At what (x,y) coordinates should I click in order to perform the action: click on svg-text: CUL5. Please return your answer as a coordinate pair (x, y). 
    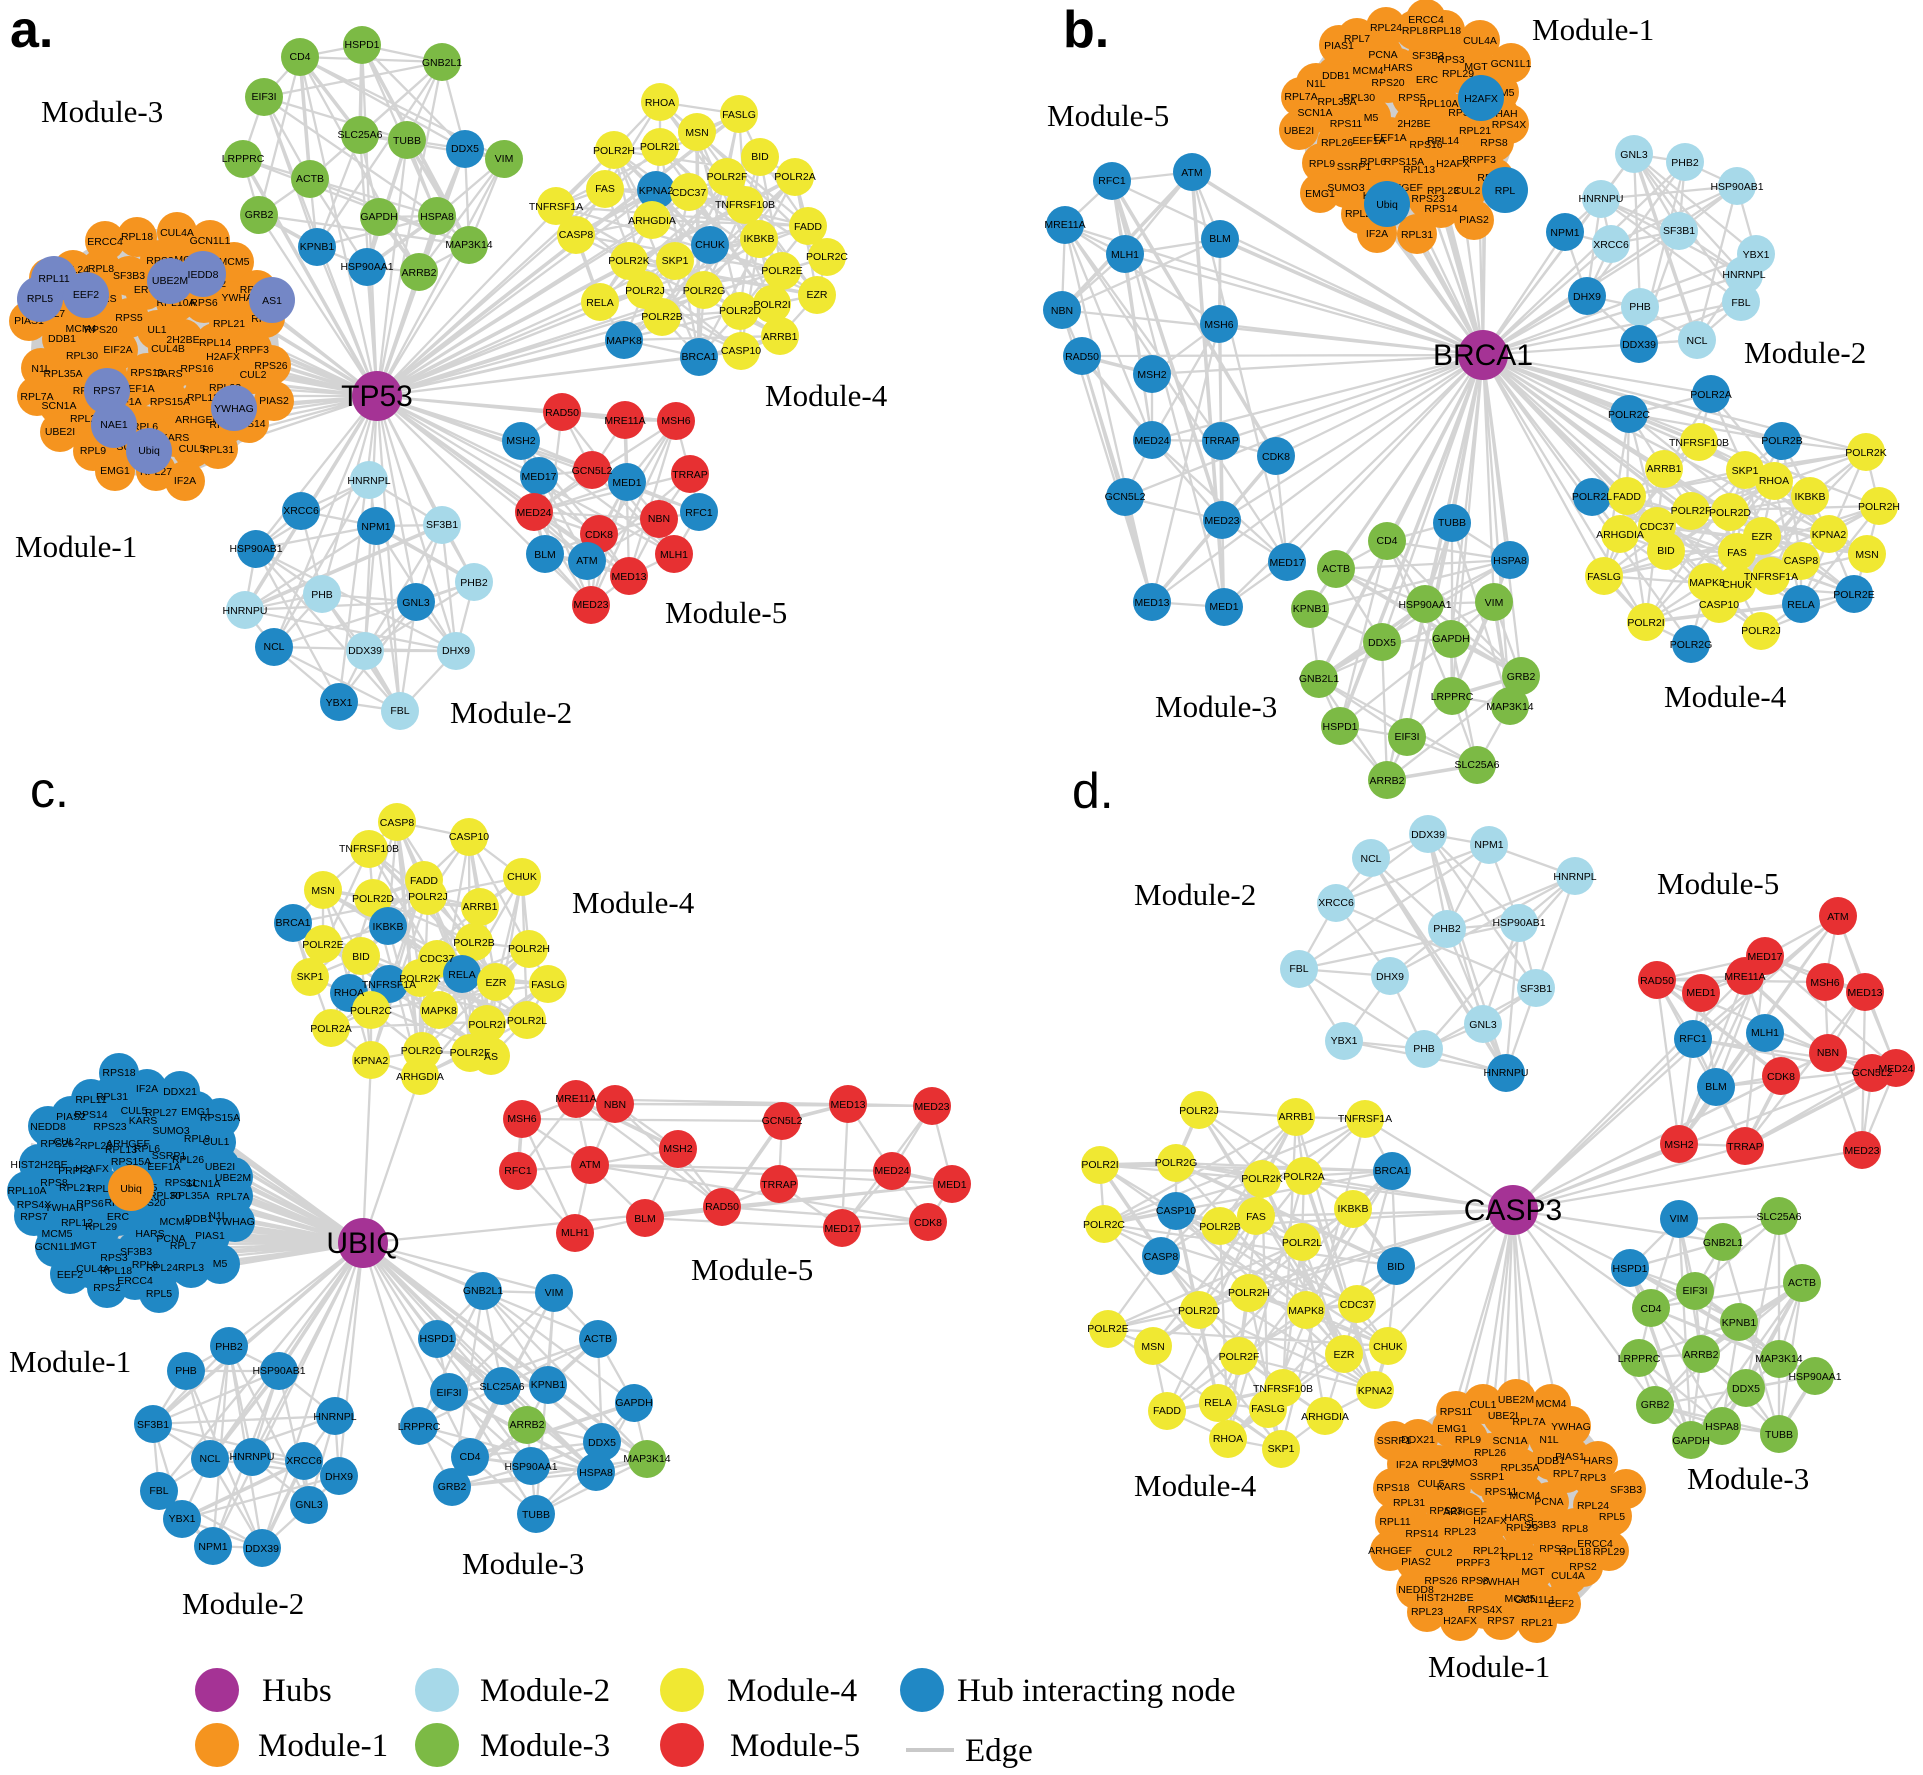
    Looking at the image, I should click on (1431, 1484).